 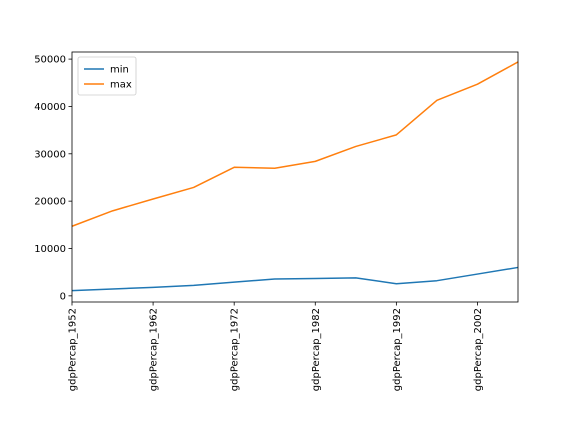 I want to click on legend-label-min: min, so click(x=119, y=70).